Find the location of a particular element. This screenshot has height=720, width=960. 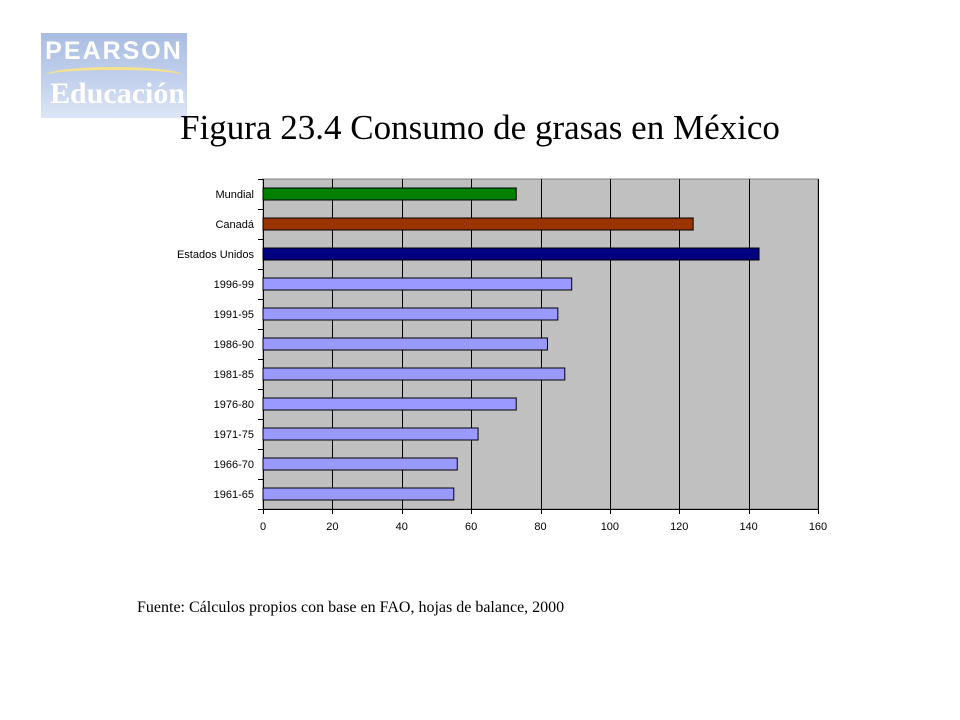

x-tick-label: 40 is located at coordinates (402, 527).